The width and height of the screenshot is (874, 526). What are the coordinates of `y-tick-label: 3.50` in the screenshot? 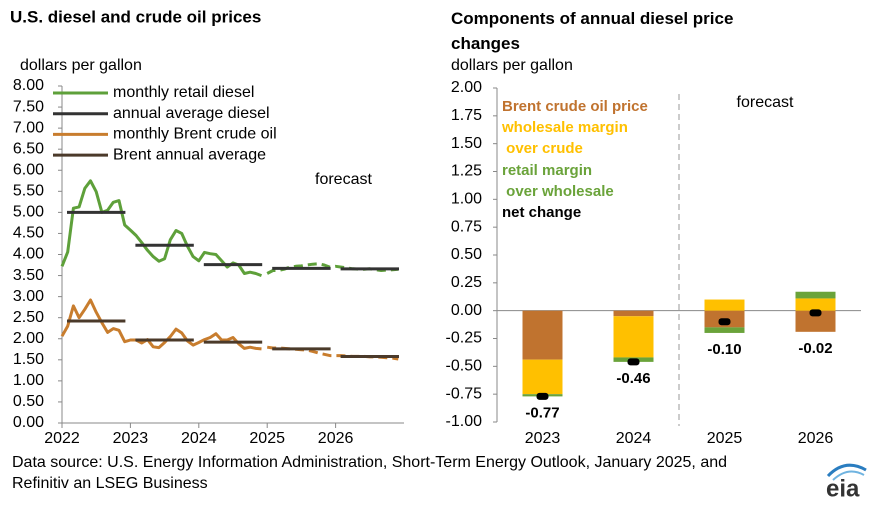 It's located at (28, 275).